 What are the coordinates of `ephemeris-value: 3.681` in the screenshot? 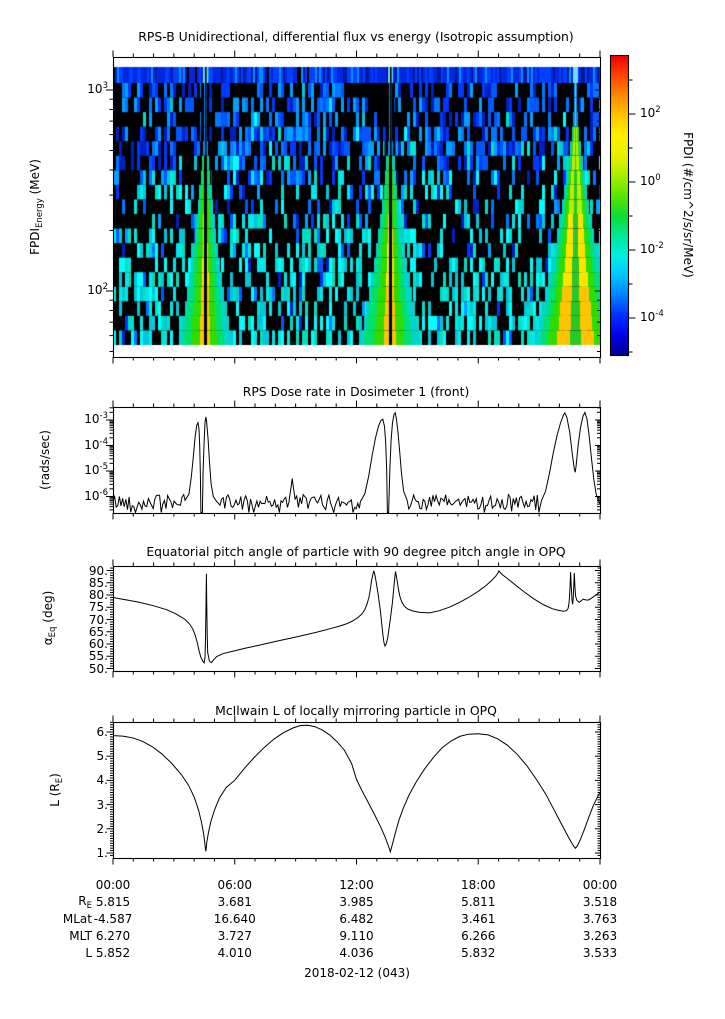 It's located at (234, 902).